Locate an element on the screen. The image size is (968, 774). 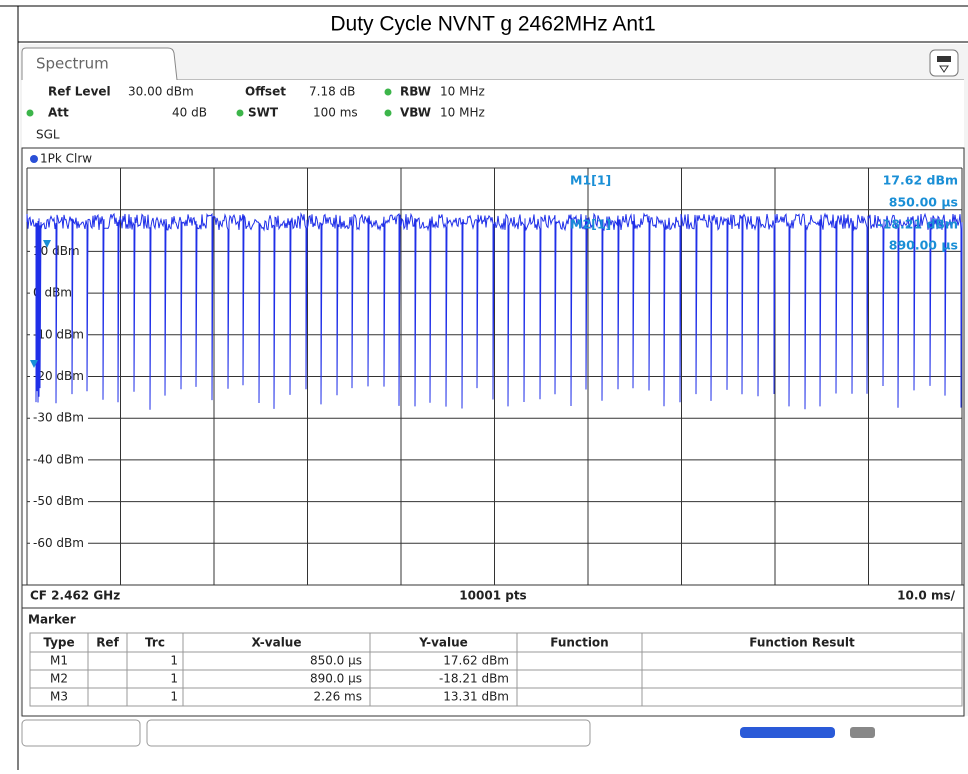
status-icon is located at coordinates (862, 732).